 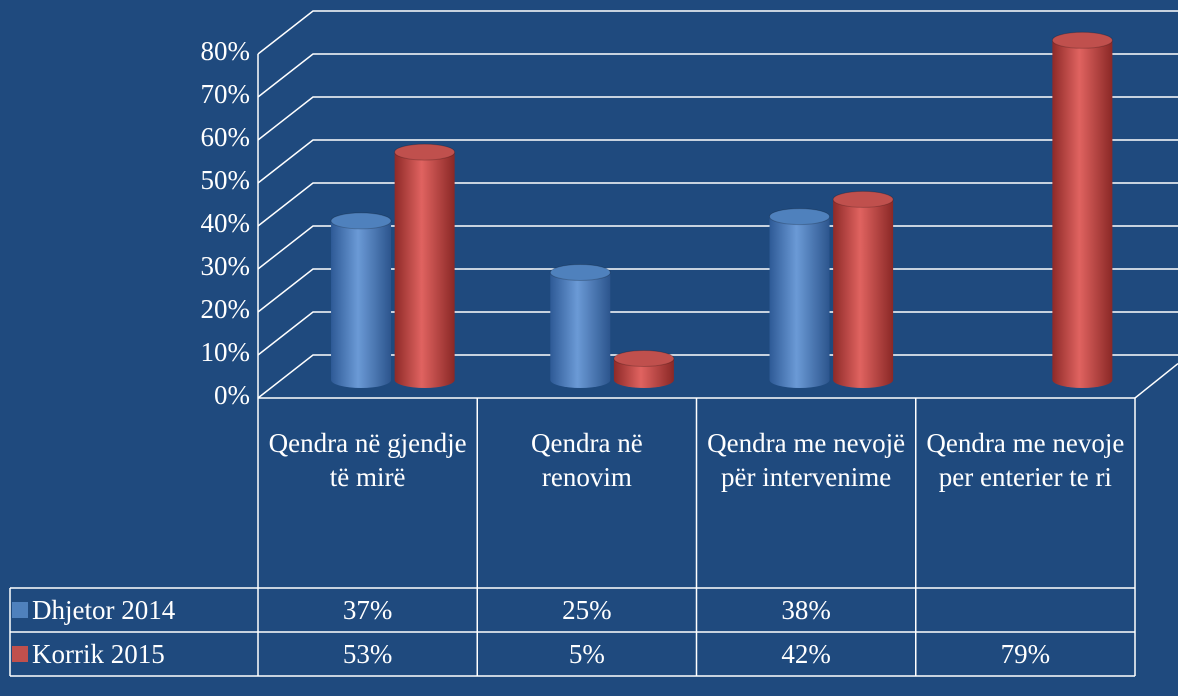 What do you see at coordinates (1156, 381) in the screenshot?
I see `floor-edge` at bounding box center [1156, 381].